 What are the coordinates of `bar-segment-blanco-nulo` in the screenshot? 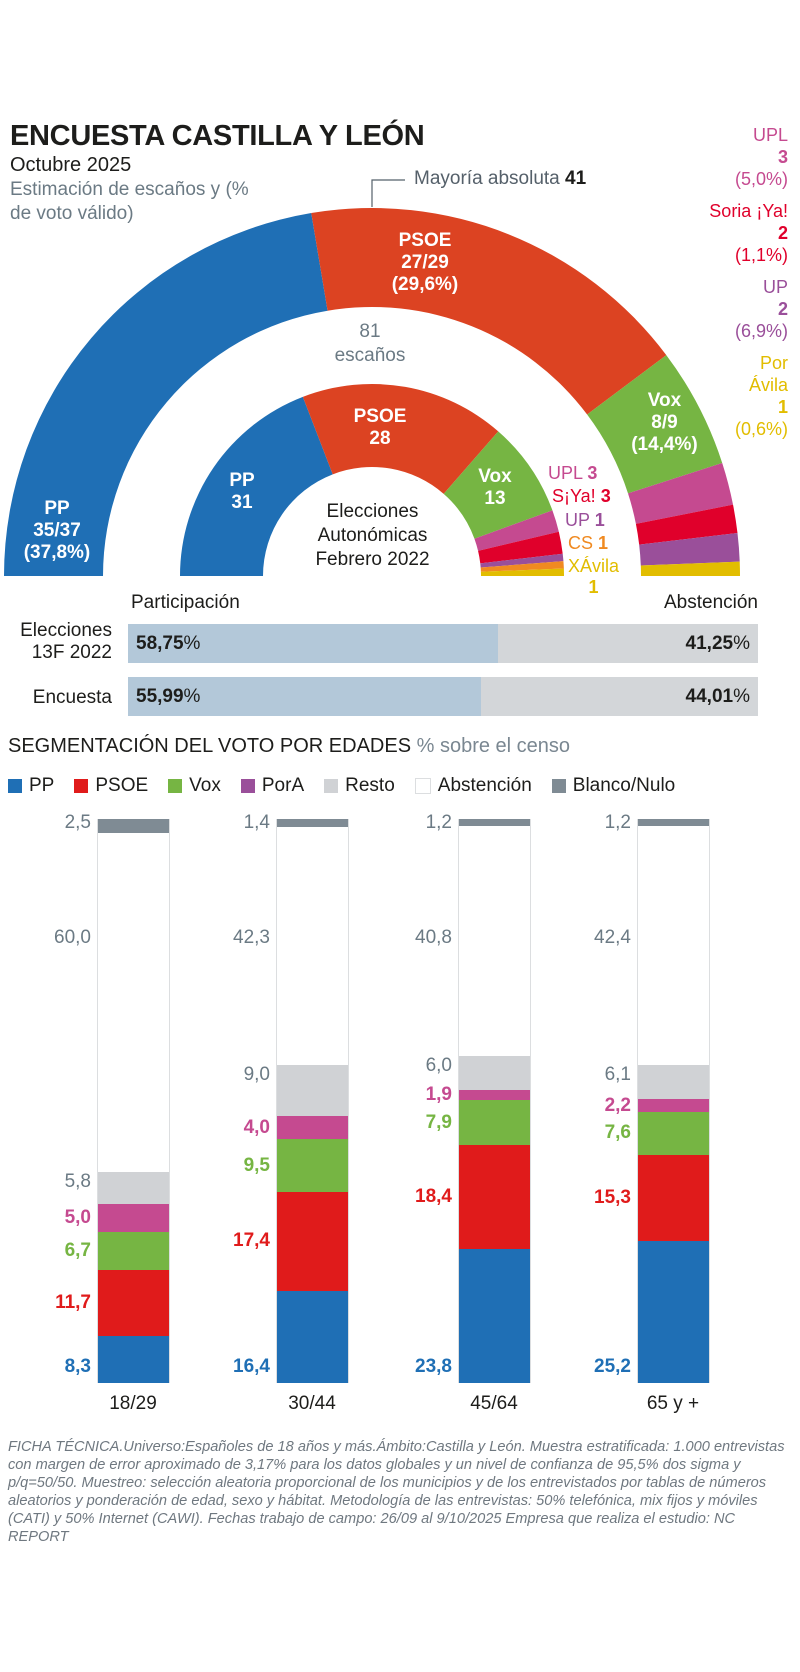 It's located at (312, 823).